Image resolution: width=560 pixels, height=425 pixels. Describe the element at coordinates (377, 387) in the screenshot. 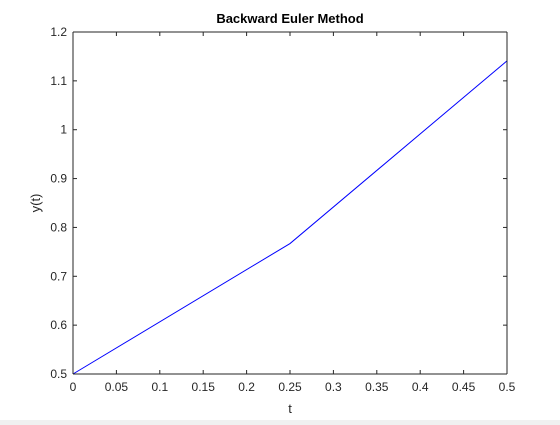

I see `x-tick-label: 0.35` at that location.